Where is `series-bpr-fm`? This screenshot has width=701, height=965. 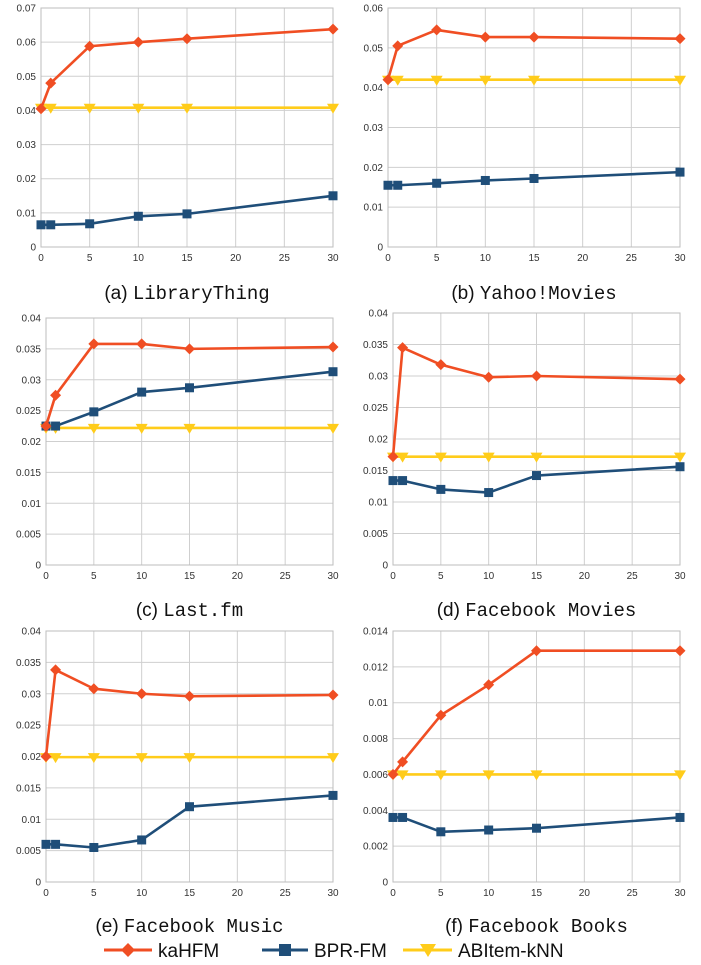
series-bpr-fm is located at coordinates (187, 210).